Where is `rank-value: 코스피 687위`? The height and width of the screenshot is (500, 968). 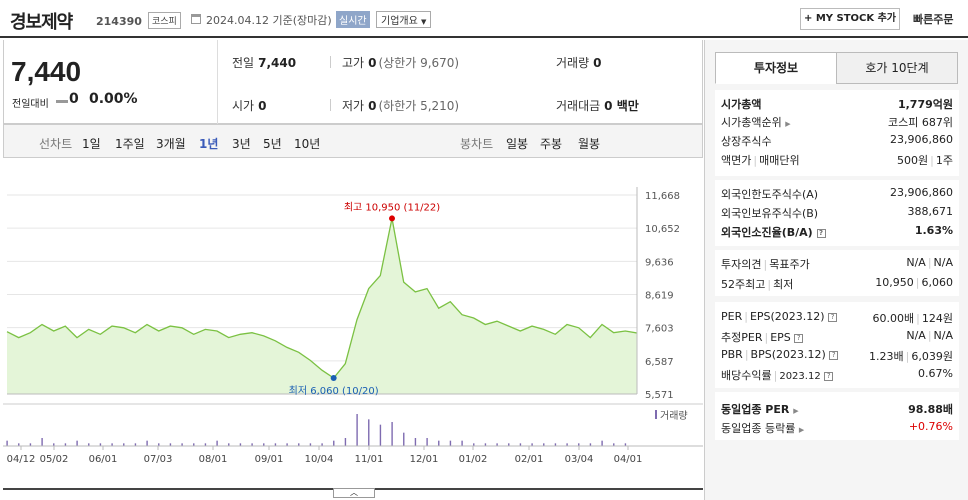 rank-value: 코스피 687위 is located at coordinates (920, 122).